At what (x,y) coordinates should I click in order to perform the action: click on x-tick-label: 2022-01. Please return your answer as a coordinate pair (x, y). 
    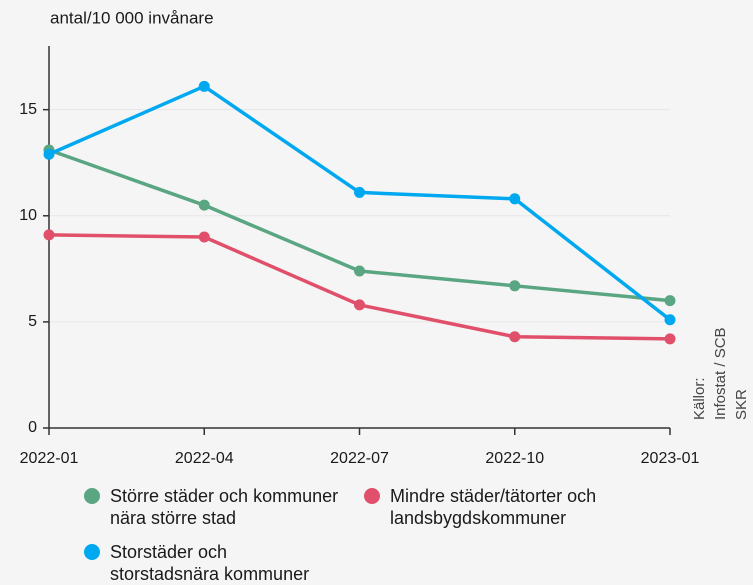
    Looking at the image, I should click on (49, 458).